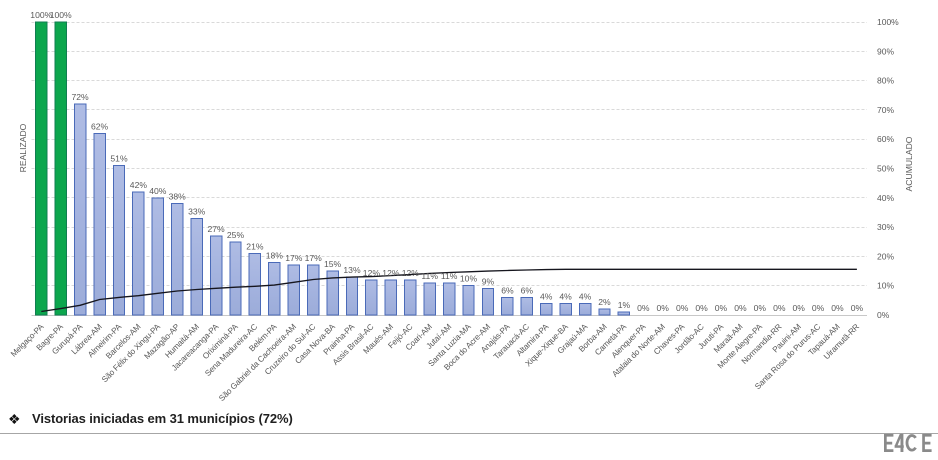 This screenshot has height=460, width=938. I want to click on svg-text: 60%, so click(885, 139).